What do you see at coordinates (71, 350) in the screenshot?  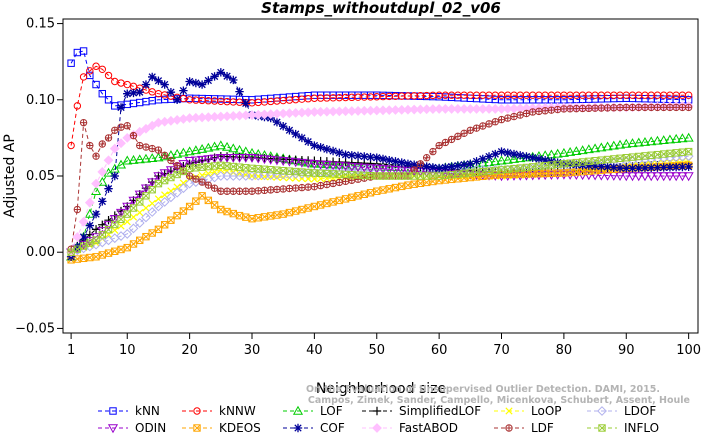 I see `x-tick-label: 1` at bounding box center [71, 350].